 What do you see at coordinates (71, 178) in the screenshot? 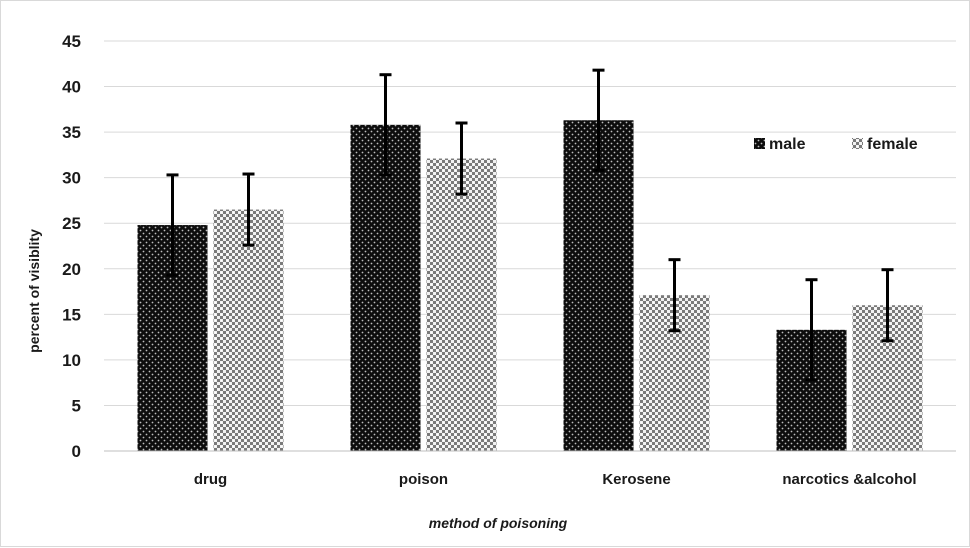
I see `y-tick-label: 30` at bounding box center [71, 178].